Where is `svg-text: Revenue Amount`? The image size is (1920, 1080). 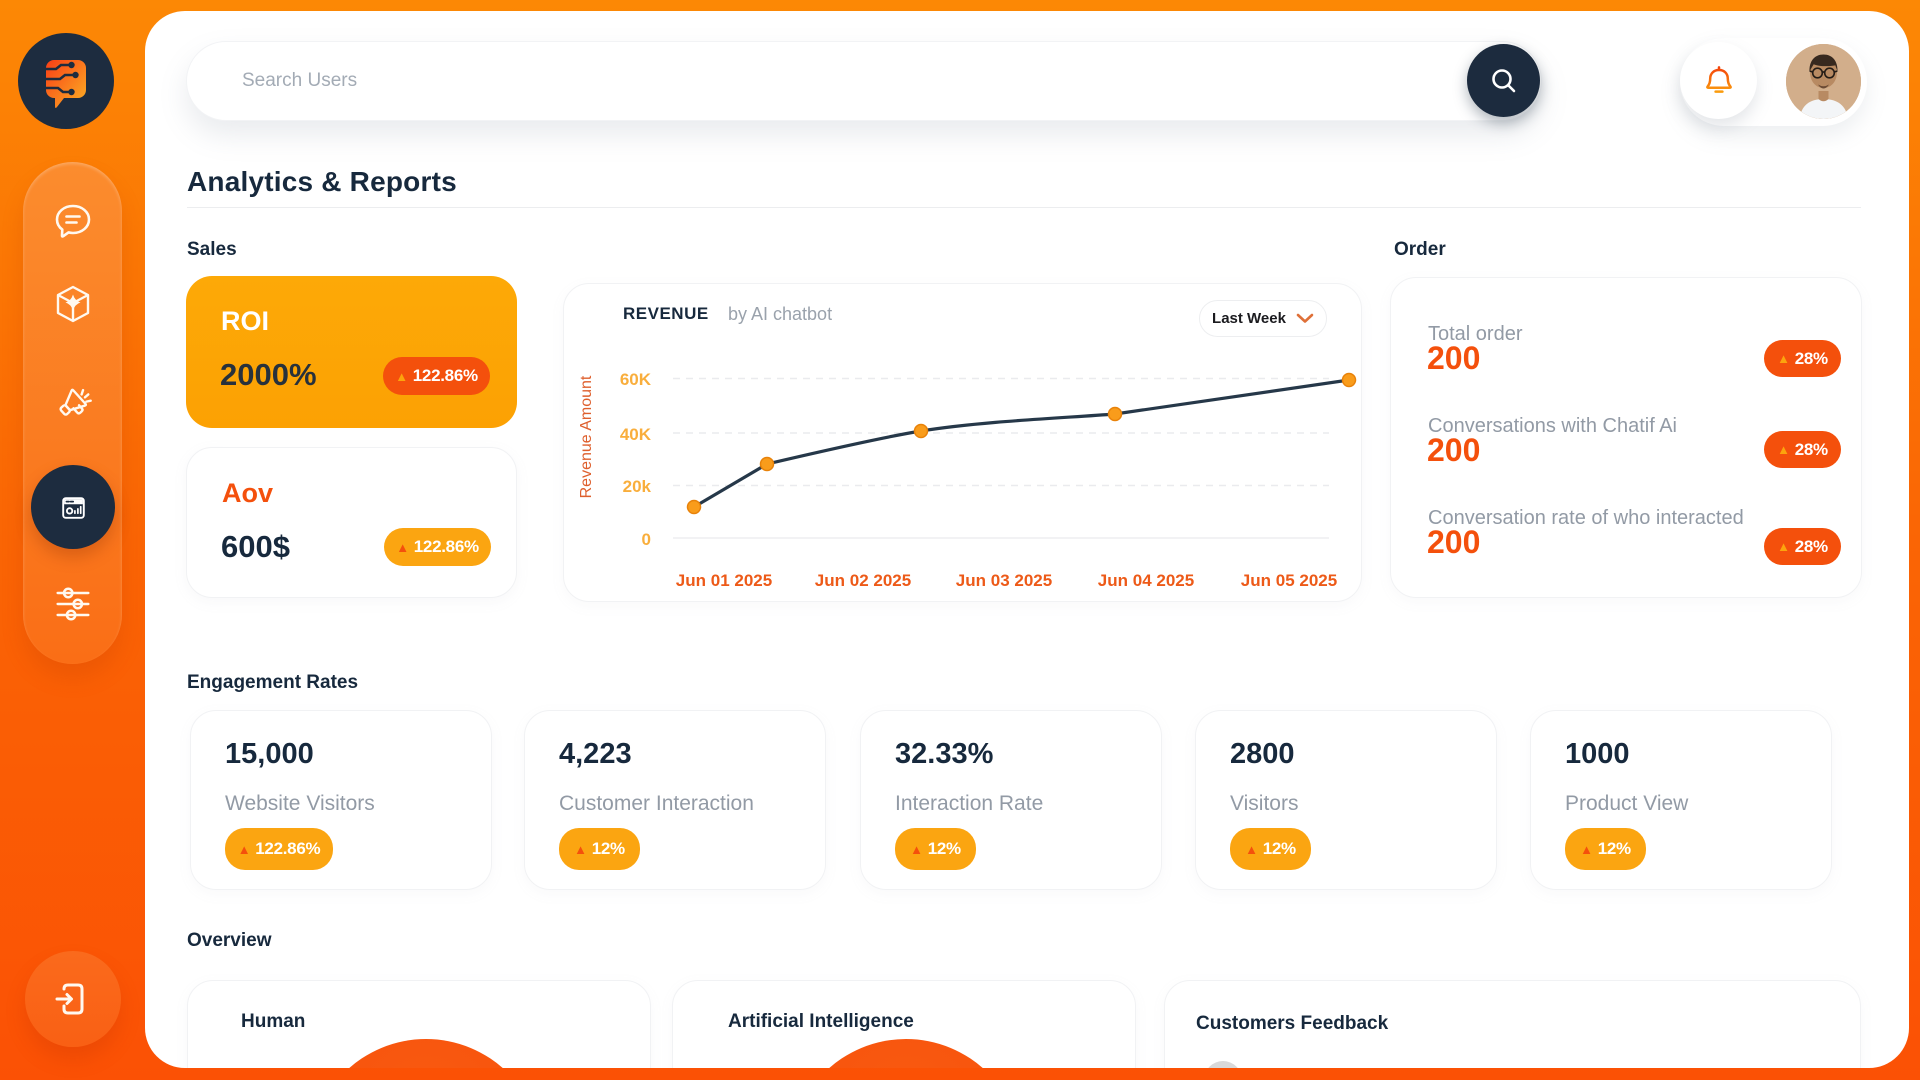
svg-text: Revenue Amount is located at coordinates (586, 436).